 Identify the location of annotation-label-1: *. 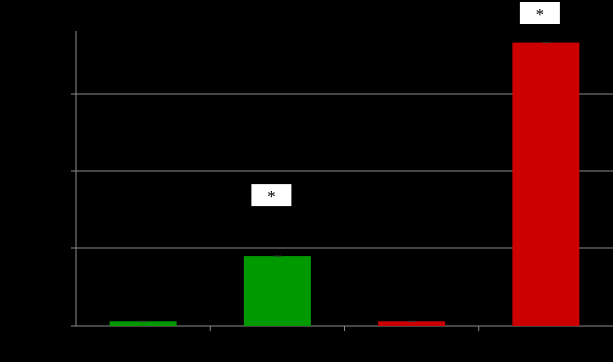
(271, 196).